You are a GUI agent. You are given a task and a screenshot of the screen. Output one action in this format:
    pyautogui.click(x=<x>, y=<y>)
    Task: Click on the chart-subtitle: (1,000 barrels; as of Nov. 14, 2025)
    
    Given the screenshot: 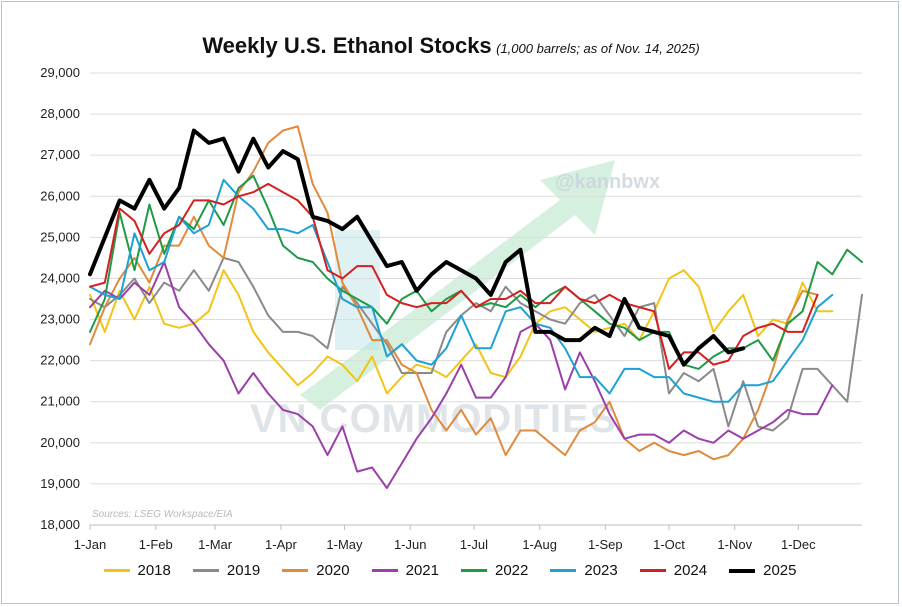 What is the action you would take?
    pyautogui.click(x=598, y=48)
    